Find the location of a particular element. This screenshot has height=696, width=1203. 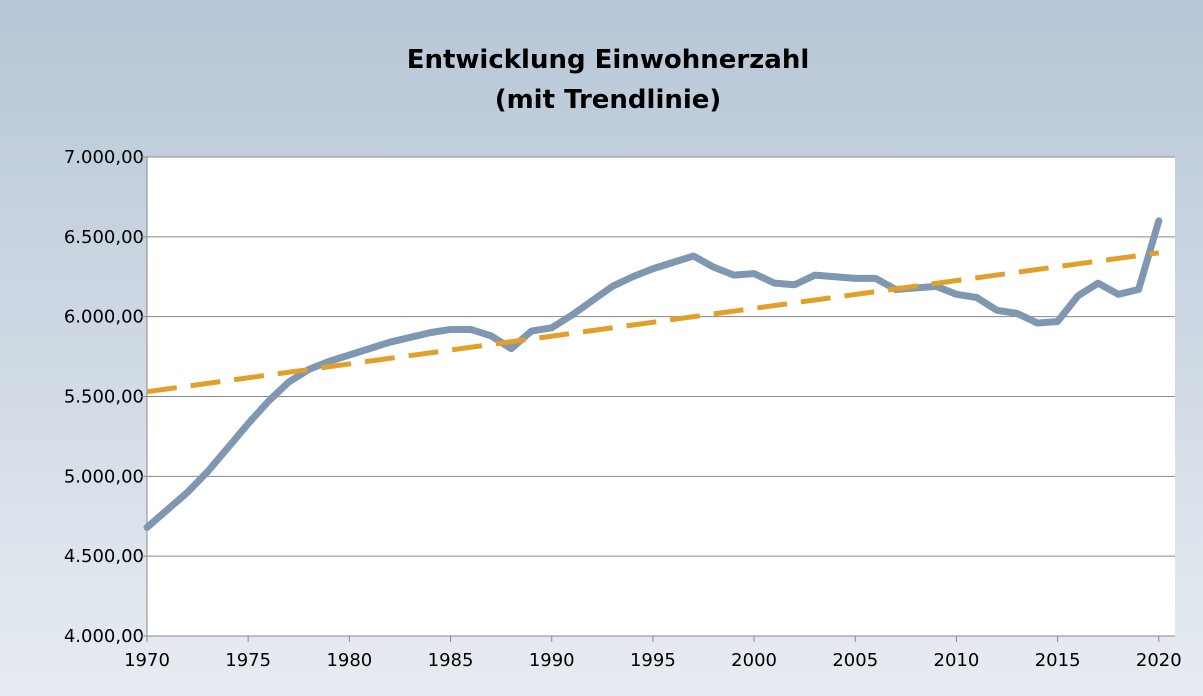

x-tick-label: 2015 is located at coordinates (1058, 660).